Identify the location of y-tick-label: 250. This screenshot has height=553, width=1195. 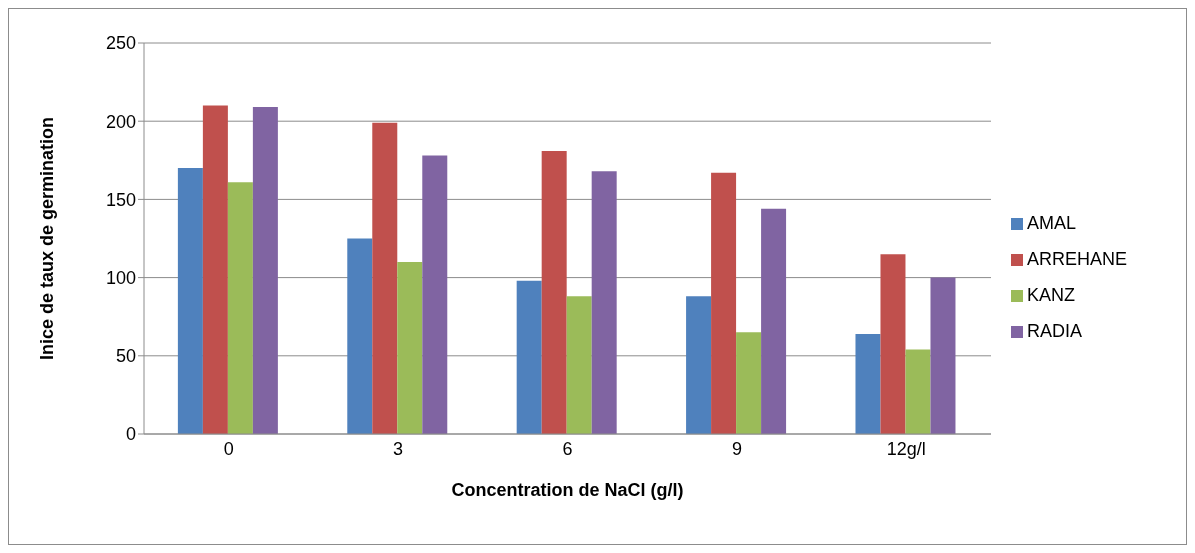
(120, 43).